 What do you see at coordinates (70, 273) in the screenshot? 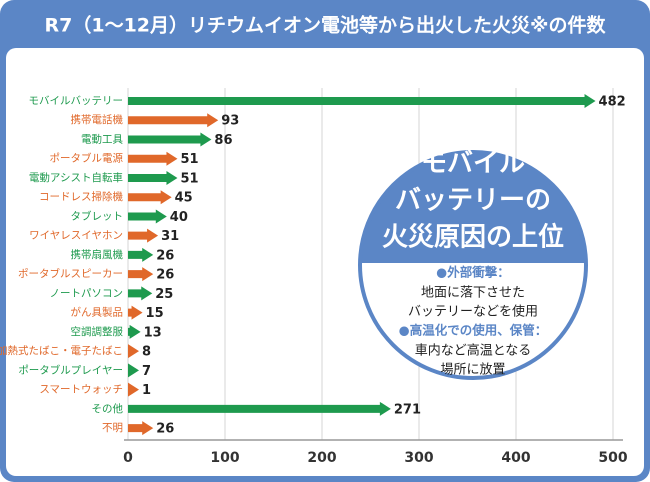
I see `category-label: ポータブルスピーカー` at bounding box center [70, 273].